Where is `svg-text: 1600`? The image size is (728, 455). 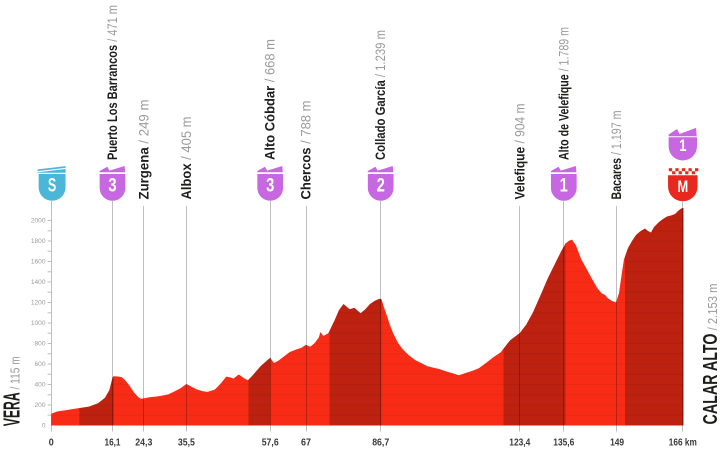 svg-text: 1600 is located at coordinates (38, 262).